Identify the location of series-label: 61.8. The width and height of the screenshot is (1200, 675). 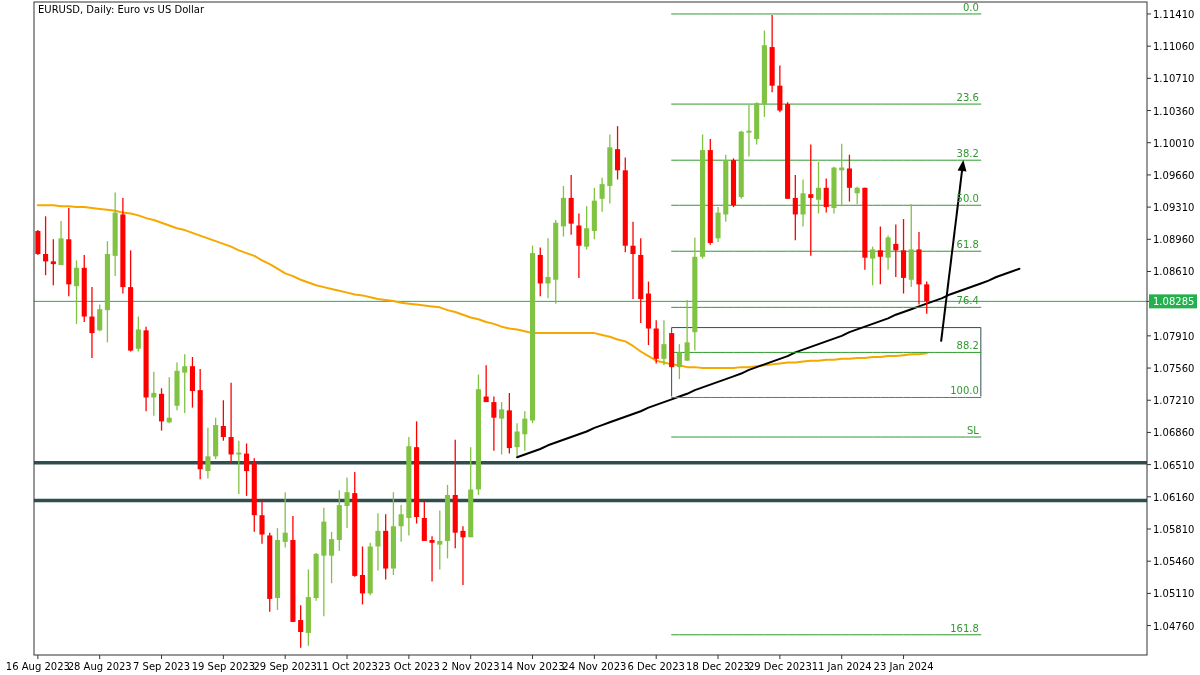
(967, 245).